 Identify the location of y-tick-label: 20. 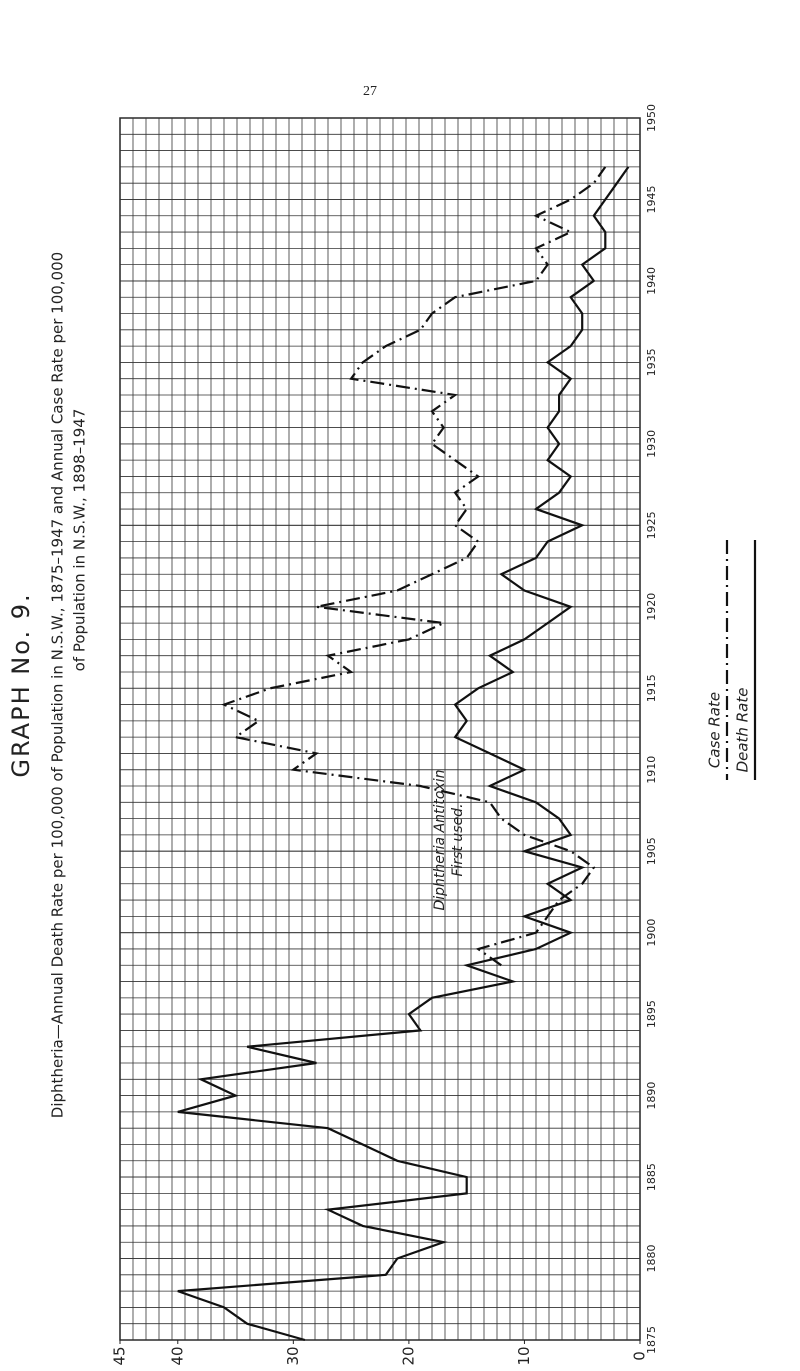
(408, 1355).